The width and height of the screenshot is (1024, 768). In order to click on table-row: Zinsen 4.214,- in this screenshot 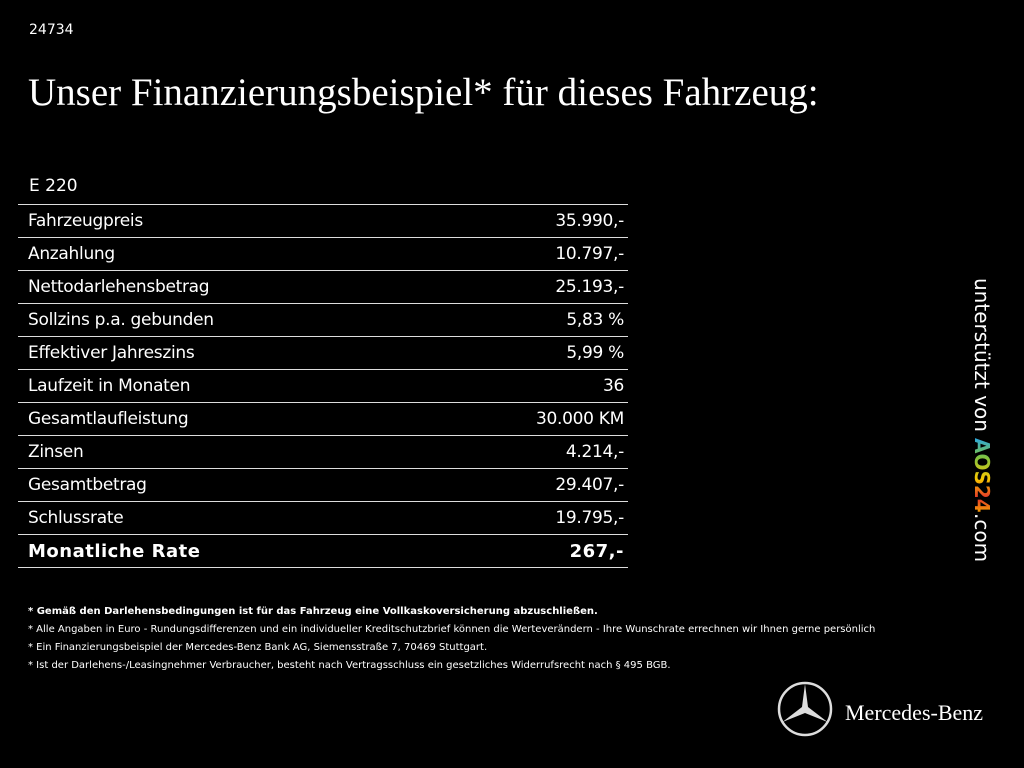, I will do `click(323, 451)`.